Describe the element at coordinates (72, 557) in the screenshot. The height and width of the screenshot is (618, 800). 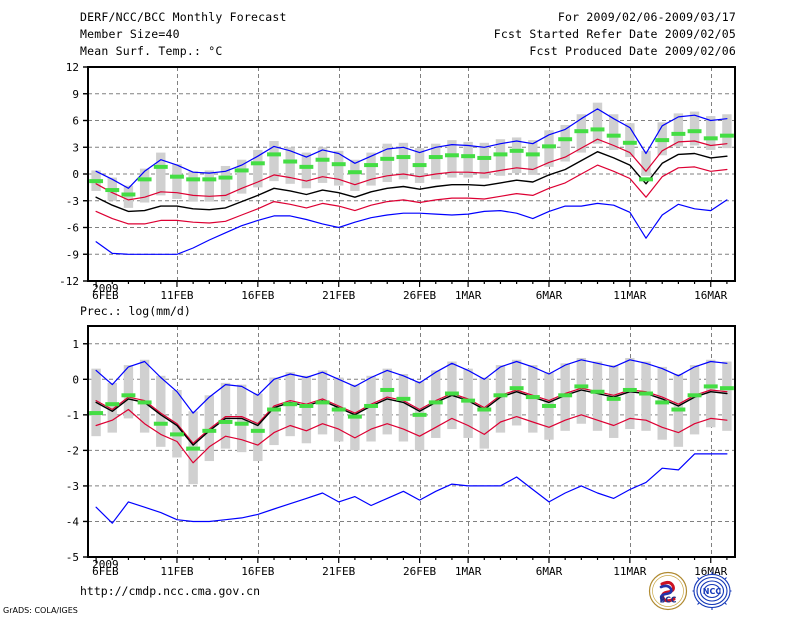
I see `y-tick-label-1-0: -5` at that location.